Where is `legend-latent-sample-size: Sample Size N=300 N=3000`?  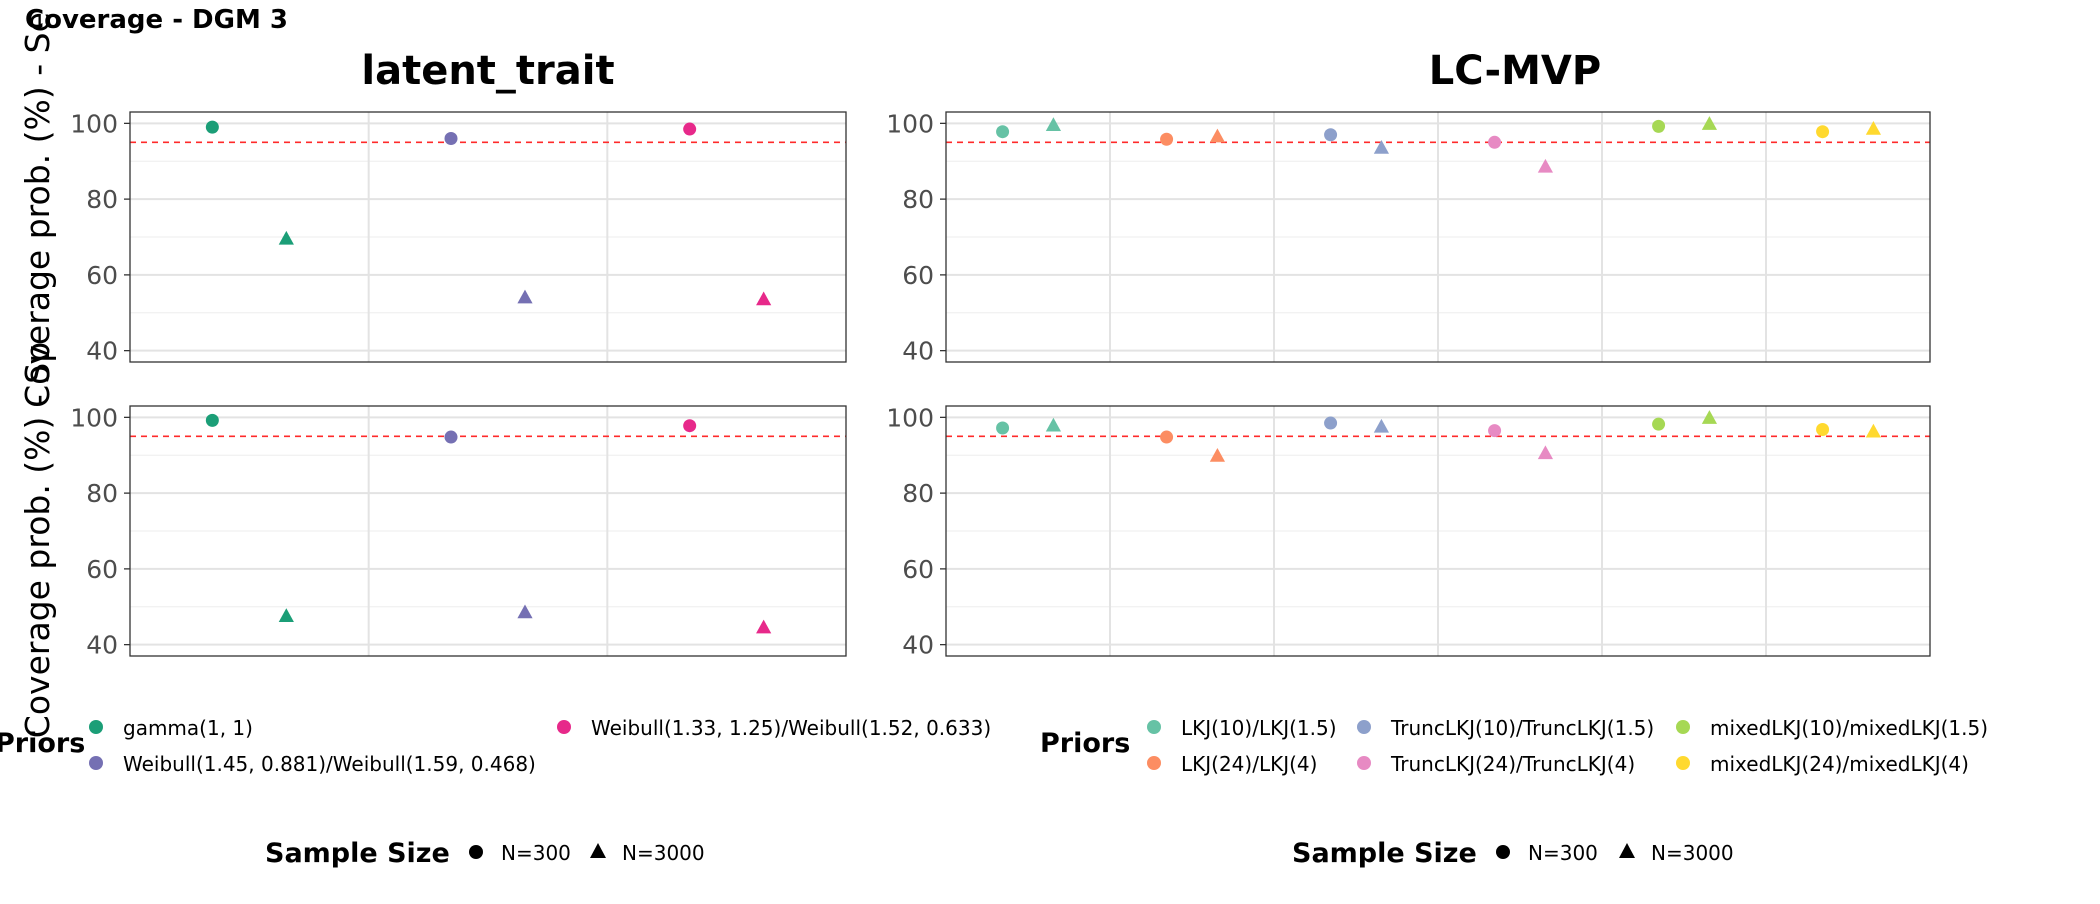
legend-latent-sample-size: Sample Size N=300 N=3000 is located at coordinates (485, 853).